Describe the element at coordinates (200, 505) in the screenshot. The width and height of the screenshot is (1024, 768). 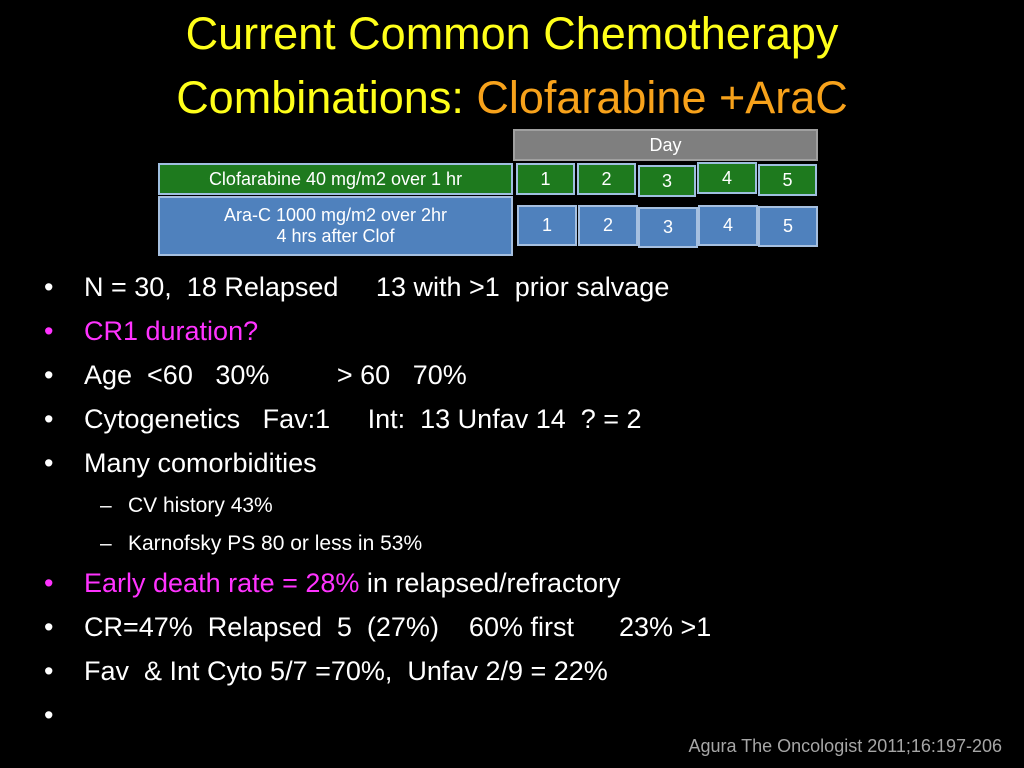
I see `sub-bullet-text: CV history 43%` at that location.